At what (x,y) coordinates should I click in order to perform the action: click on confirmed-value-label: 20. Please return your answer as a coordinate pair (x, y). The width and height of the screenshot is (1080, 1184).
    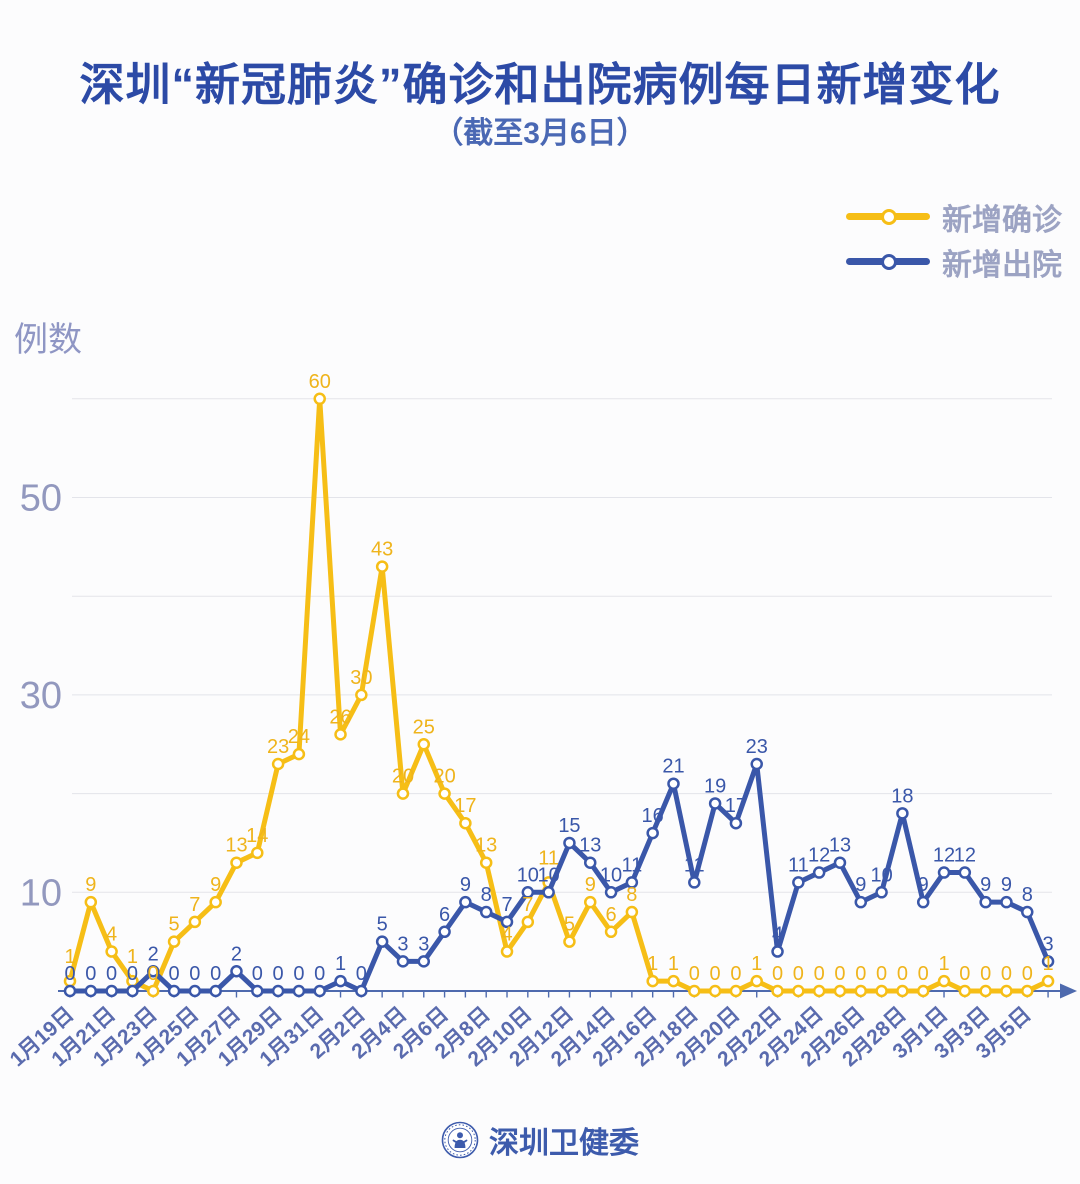
    Looking at the image, I should click on (444, 777).